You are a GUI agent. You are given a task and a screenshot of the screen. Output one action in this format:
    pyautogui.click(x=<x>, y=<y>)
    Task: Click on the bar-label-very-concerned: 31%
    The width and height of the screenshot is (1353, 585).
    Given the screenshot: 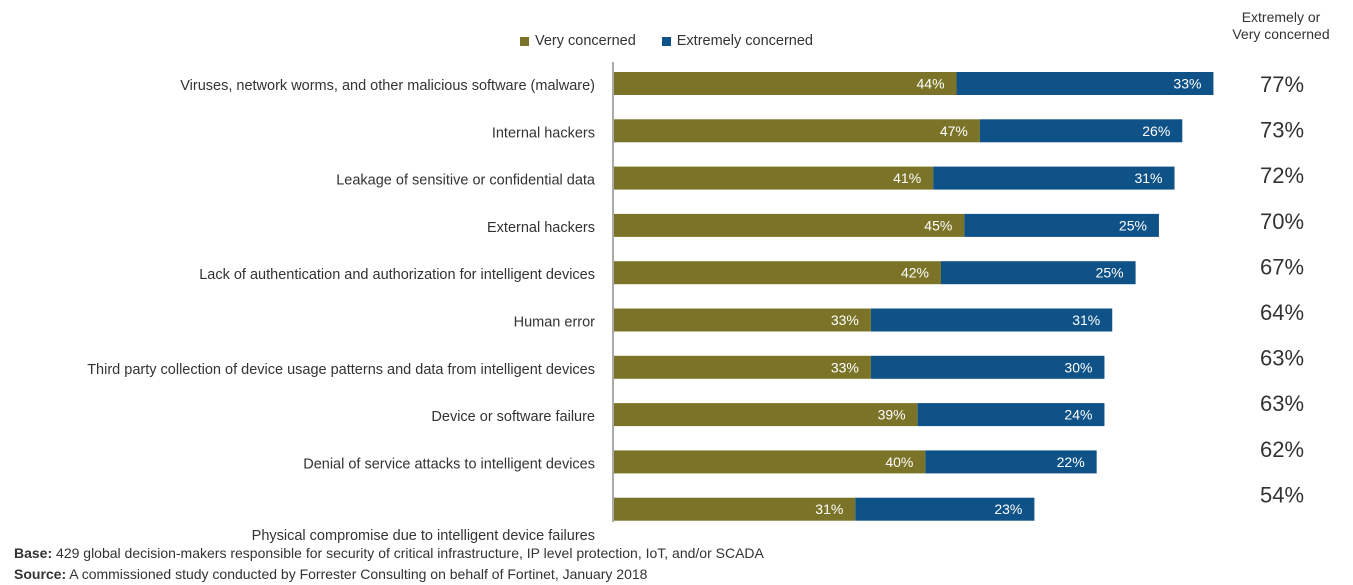 What is the action you would take?
    pyautogui.click(x=829, y=509)
    